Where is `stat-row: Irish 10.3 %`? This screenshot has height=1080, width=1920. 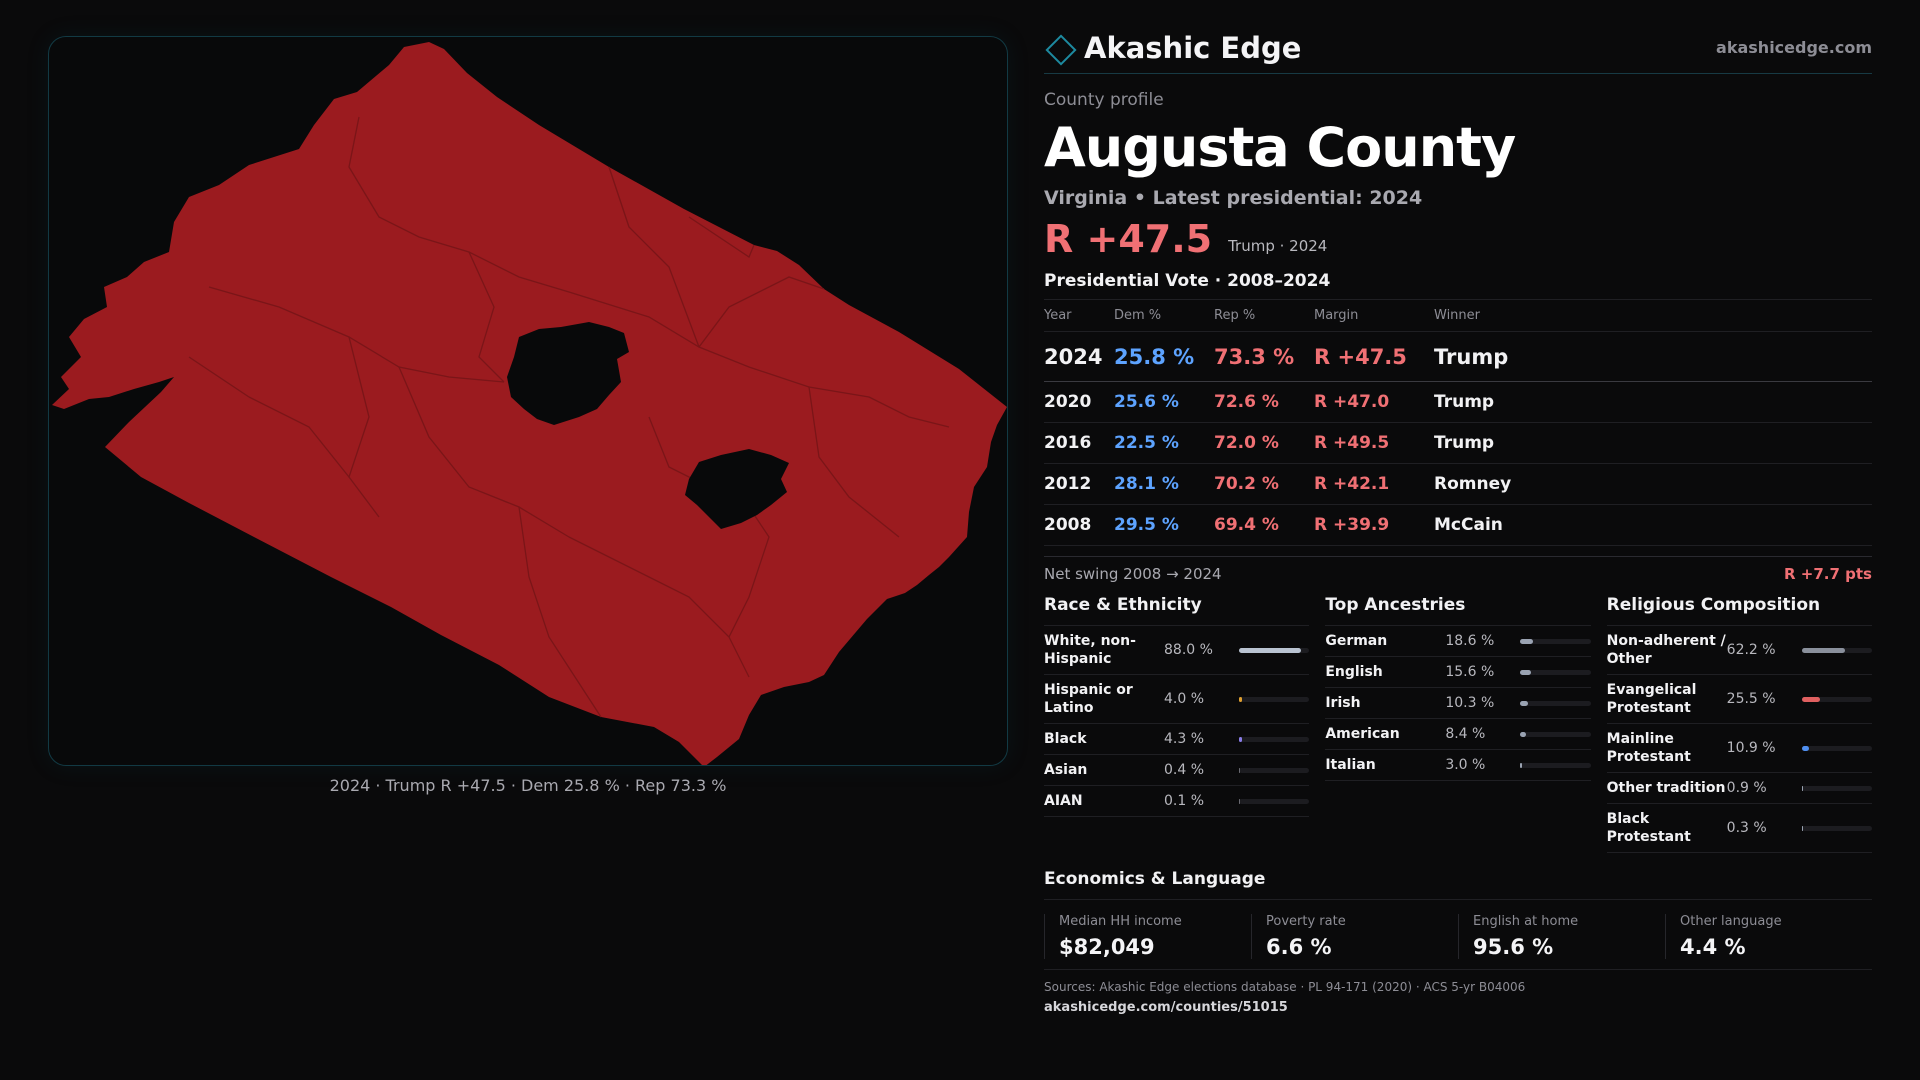
stat-row: Irish 10.3 % is located at coordinates (1458, 703).